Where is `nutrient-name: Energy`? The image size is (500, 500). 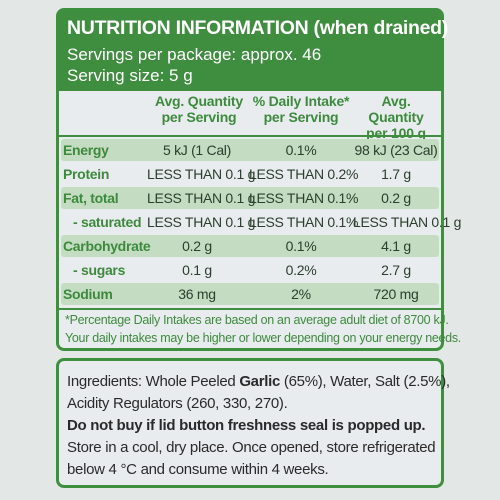 nutrient-name: Energy is located at coordinates (86, 150).